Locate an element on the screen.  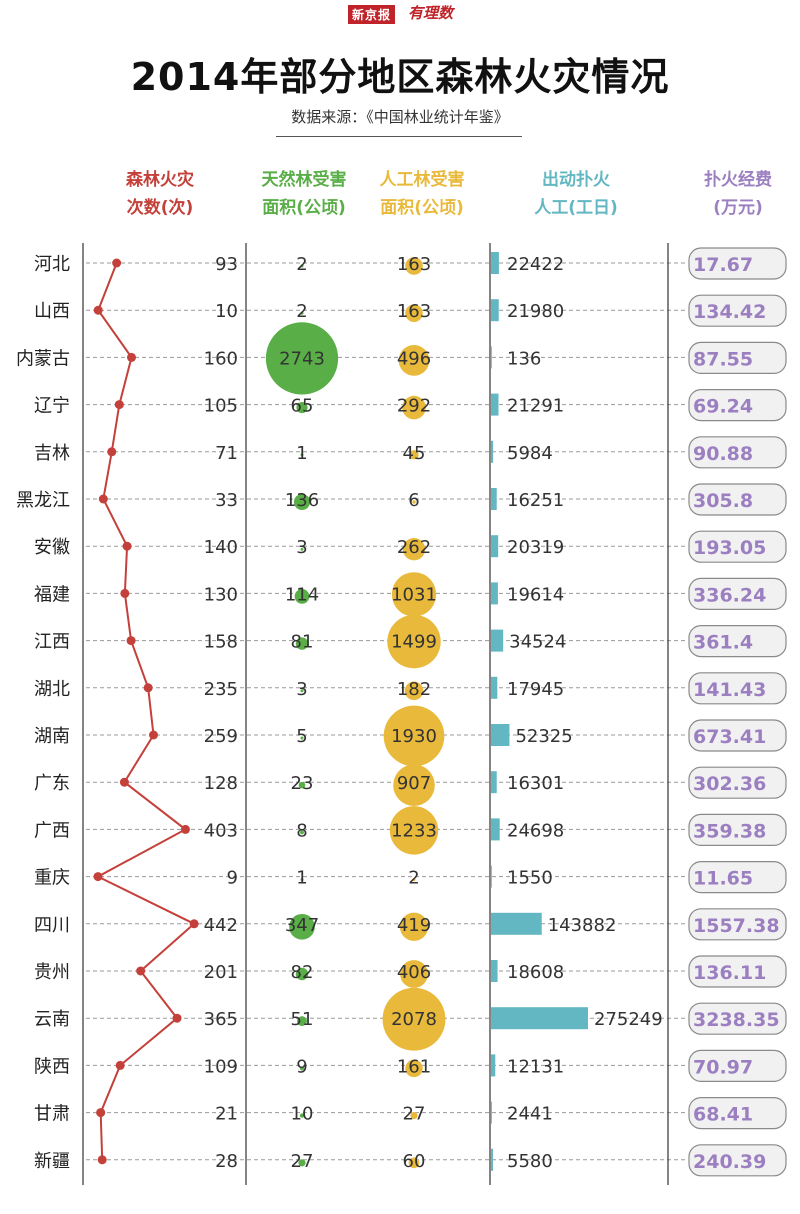
region-label: 重庆 is located at coordinates (52, 878).